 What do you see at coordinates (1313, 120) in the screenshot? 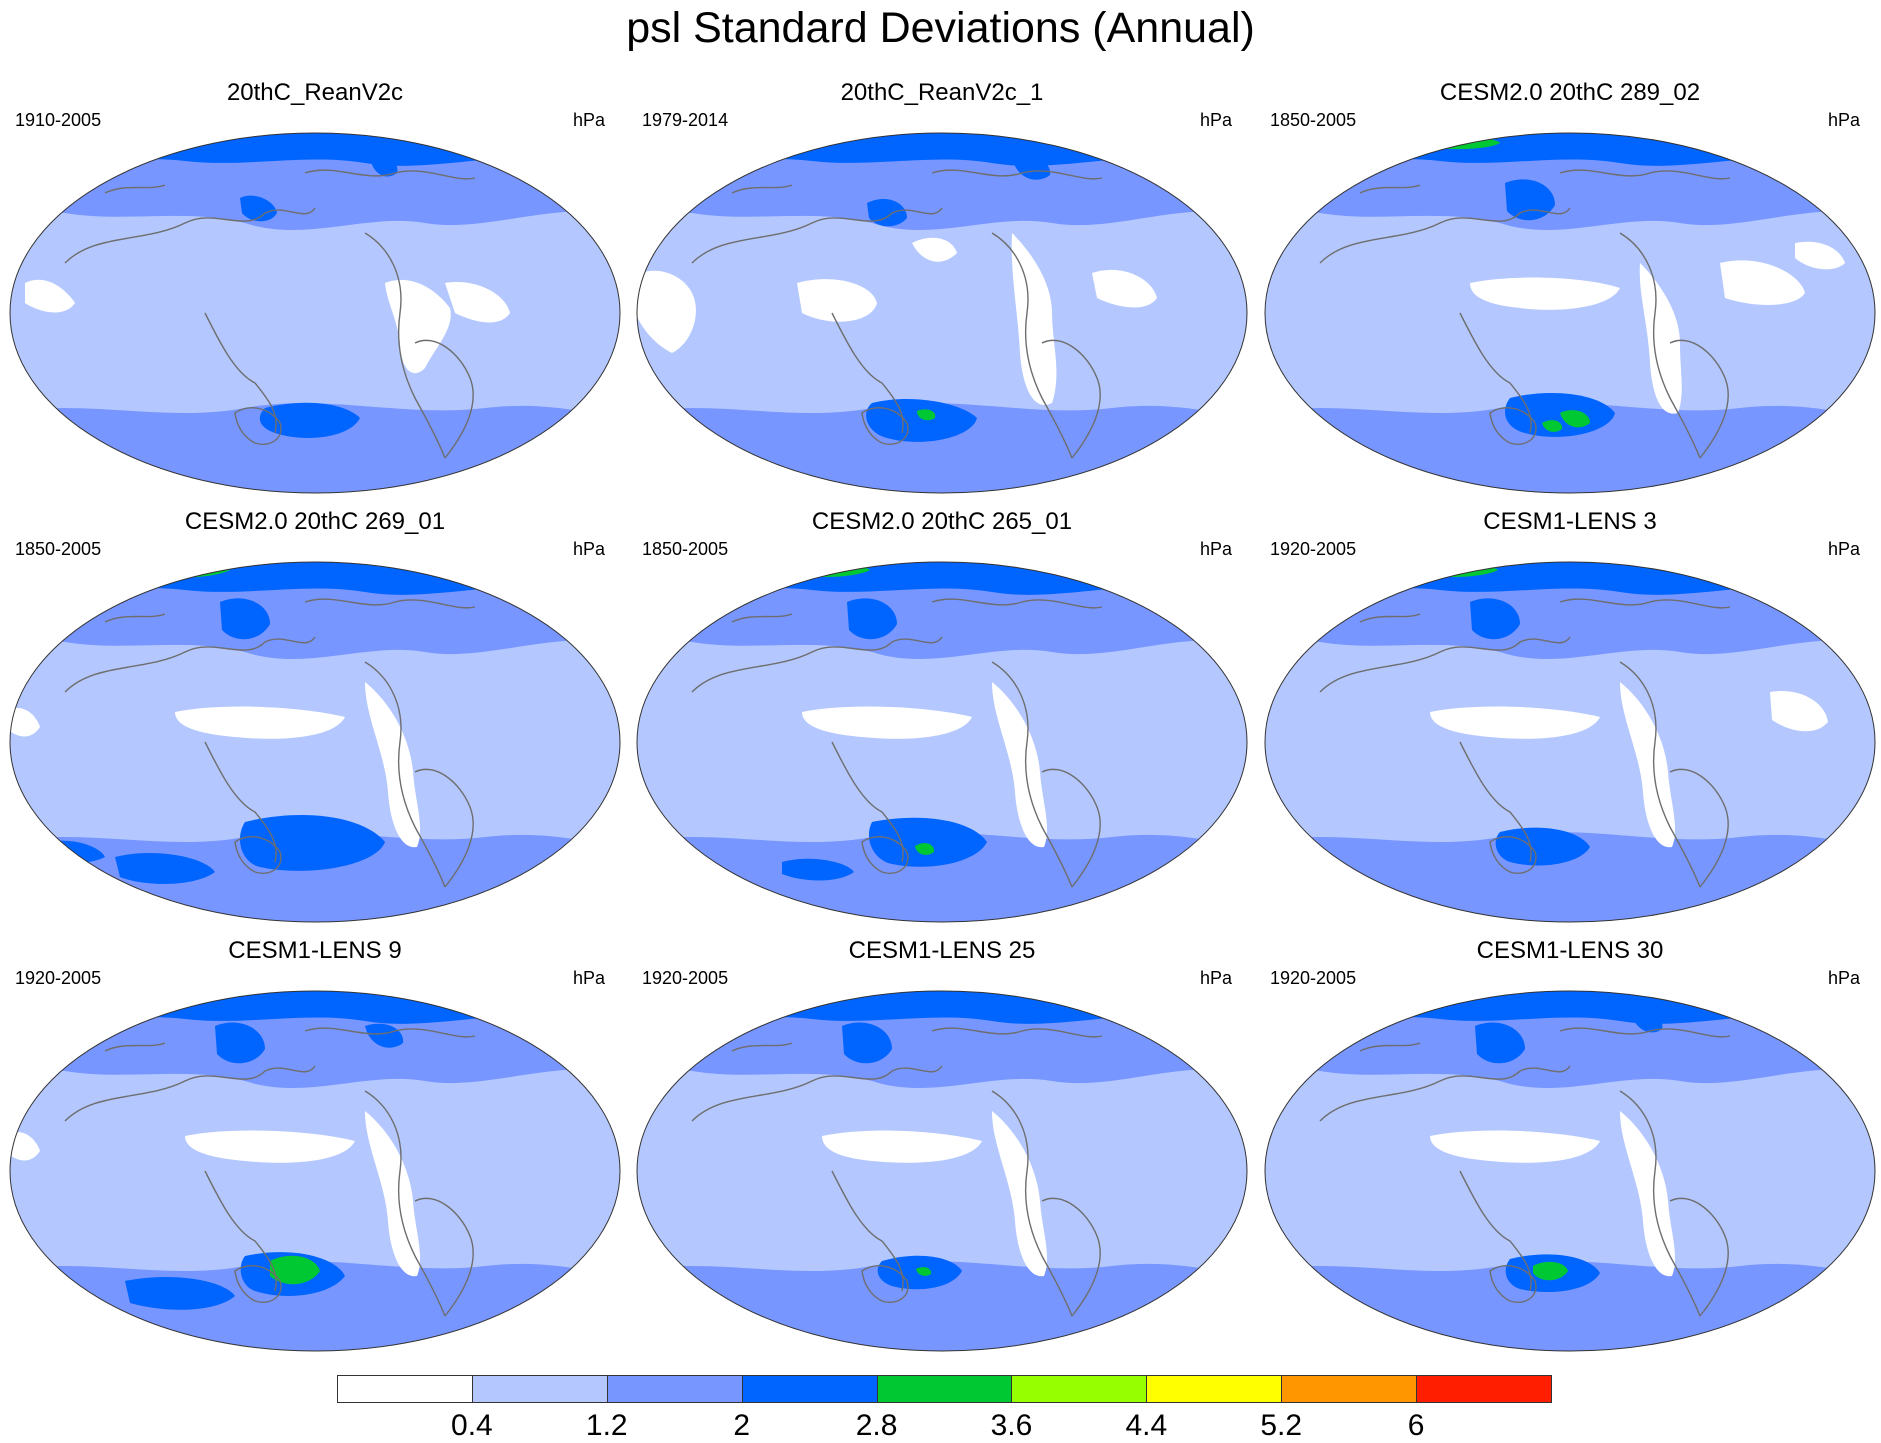
I see `panel-period: 1850-2005` at bounding box center [1313, 120].